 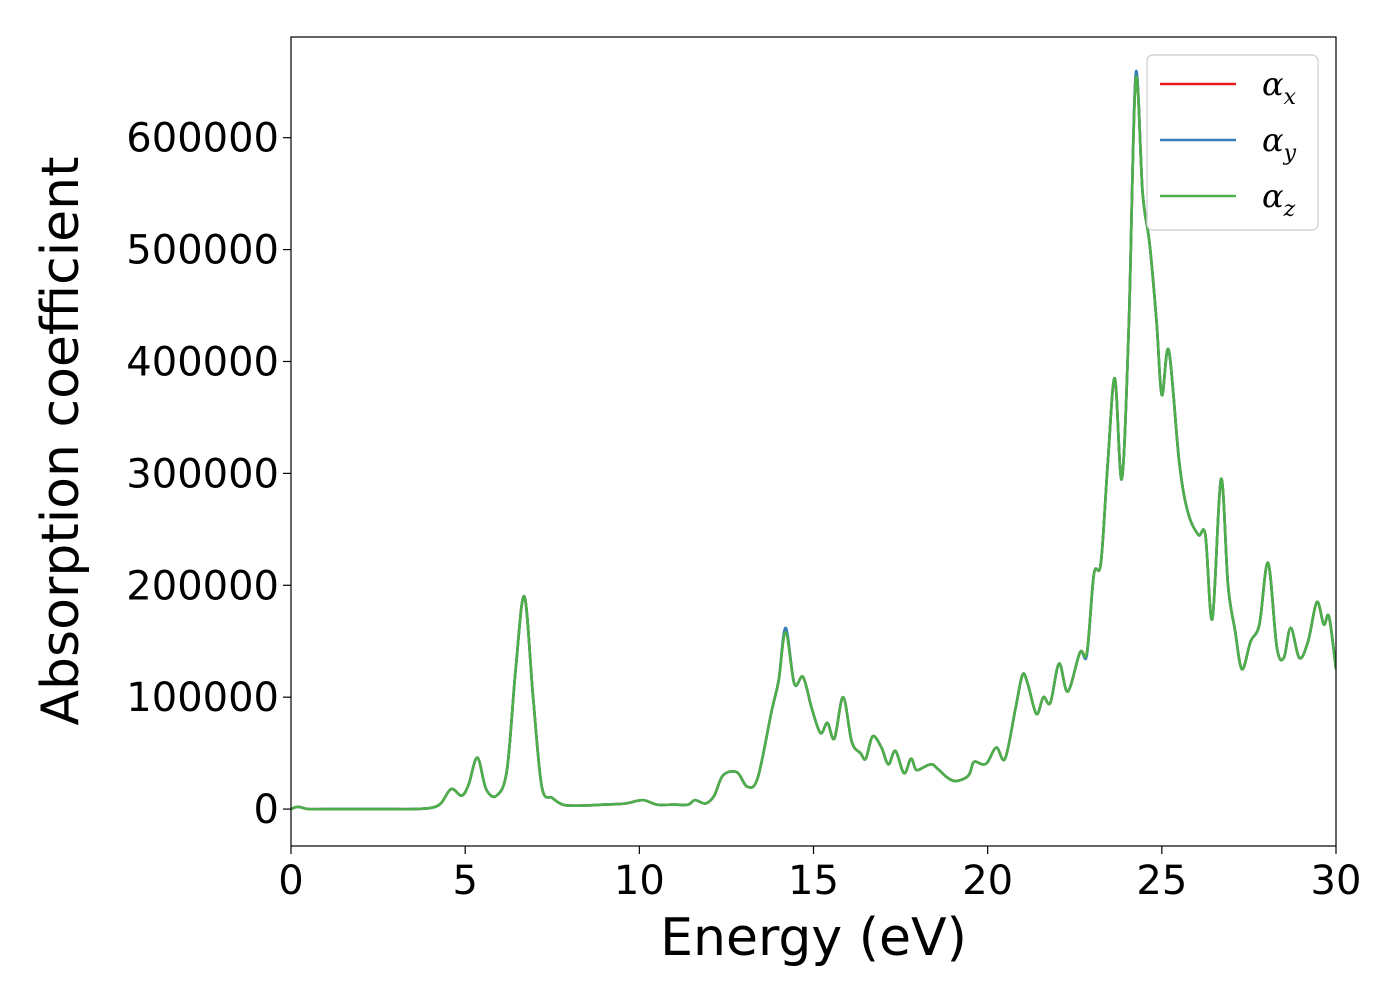 What do you see at coordinates (1336, 881) in the screenshot?
I see `x-tick-label: 30` at bounding box center [1336, 881].